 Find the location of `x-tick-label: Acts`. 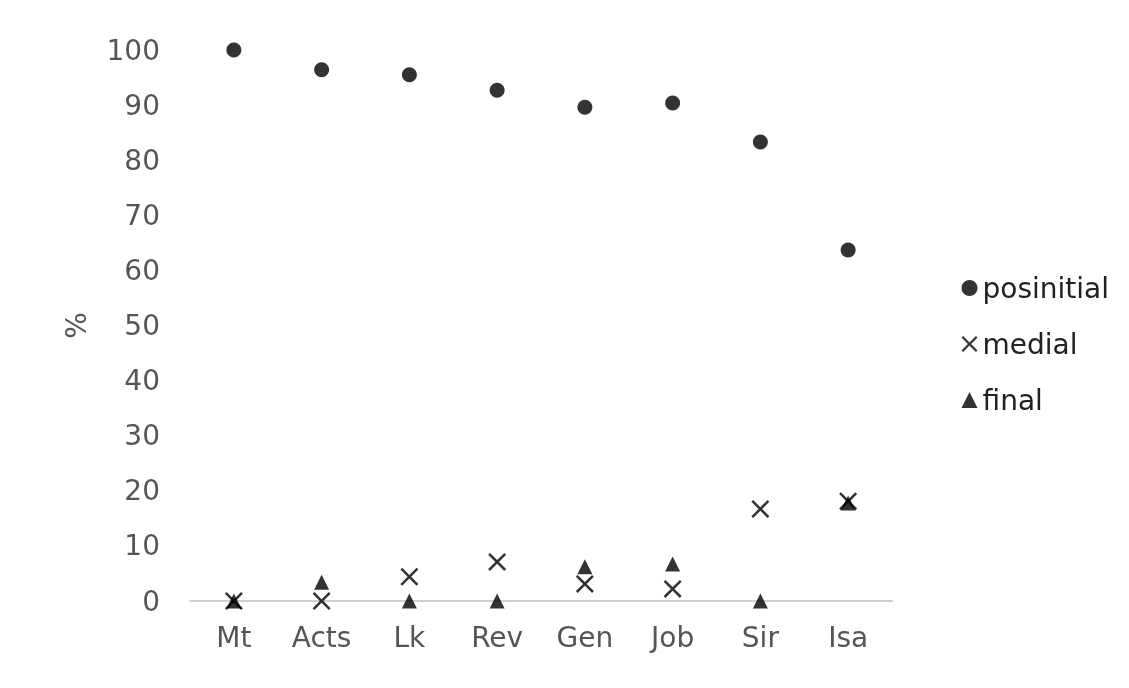

x-tick-label: Acts is located at coordinates (321, 637).